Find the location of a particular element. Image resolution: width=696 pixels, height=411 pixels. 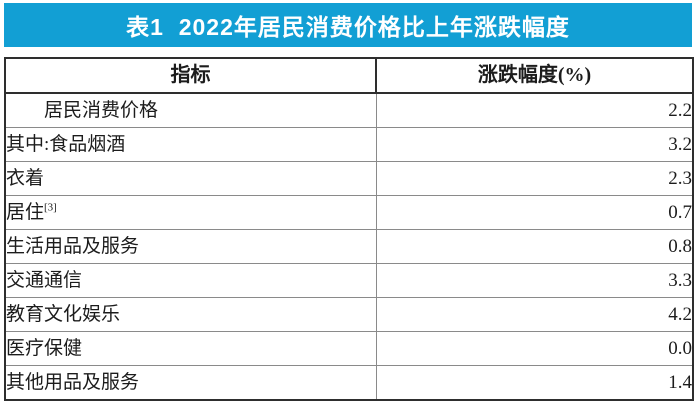

value-cell: 0.0 is located at coordinates (534, 348).